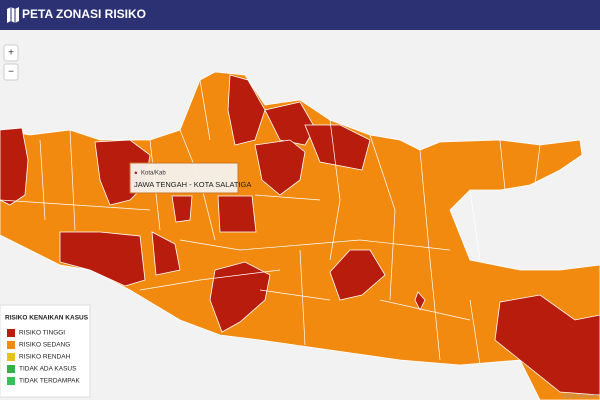 This screenshot has width=600, height=400. I want to click on tooltip-marker: ●, so click(136, 174).